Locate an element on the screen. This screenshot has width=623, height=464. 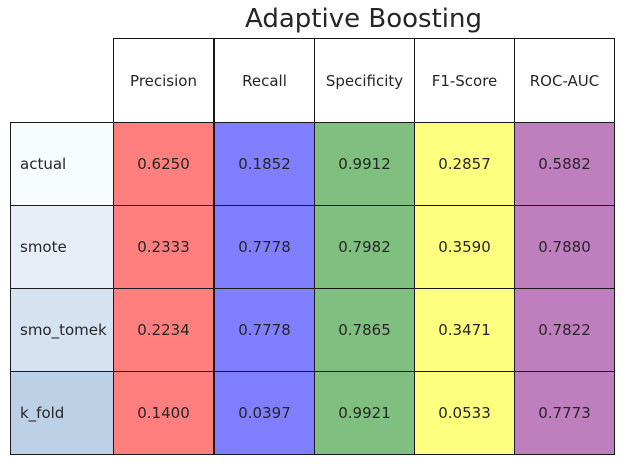
row-label-smote: smote is located at coordinates (62, 247).